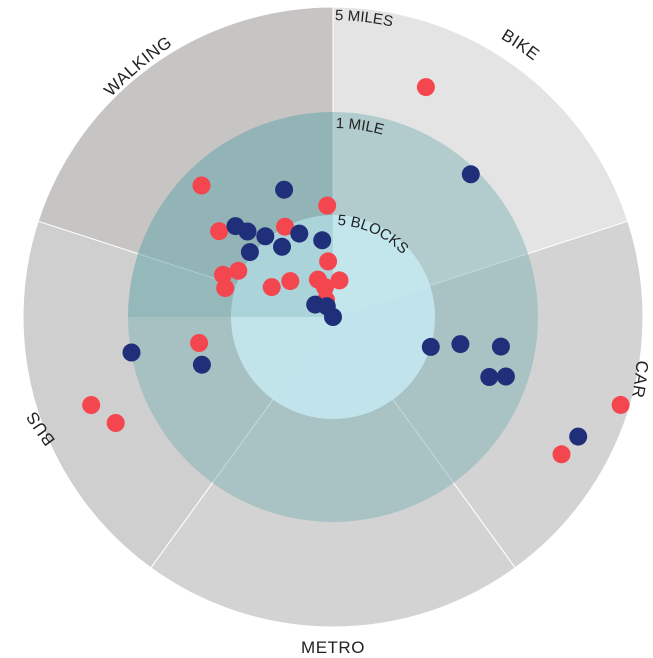 Image resolution: width=653 pixels, height=658 pixels. Describe the element at coordinates (230, 214) in the screenshot. I see `walking-overlay` at that location.